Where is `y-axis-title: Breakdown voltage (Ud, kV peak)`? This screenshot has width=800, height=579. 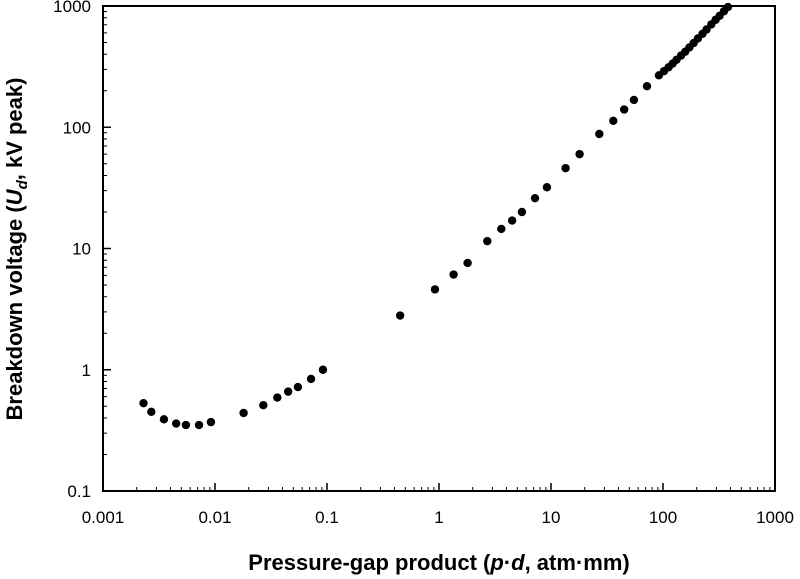
y-axis-title: Breakdown voltage (Ud, kV peak) is located at coordinates (16, 249).